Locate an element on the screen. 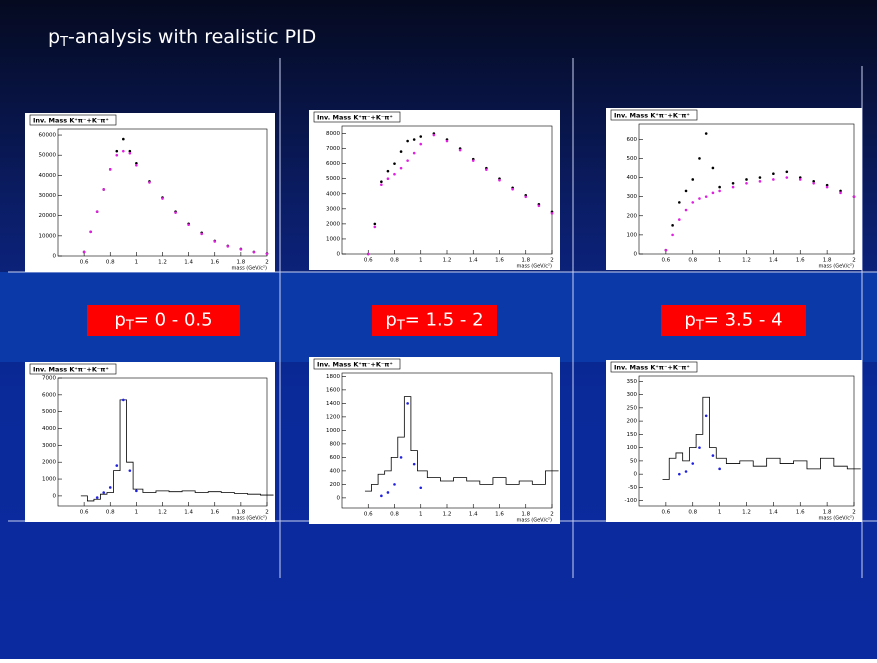 The height and width of the screenshot is (663, 877). y-tick-label: -50 is located at coordinates (632, 488).